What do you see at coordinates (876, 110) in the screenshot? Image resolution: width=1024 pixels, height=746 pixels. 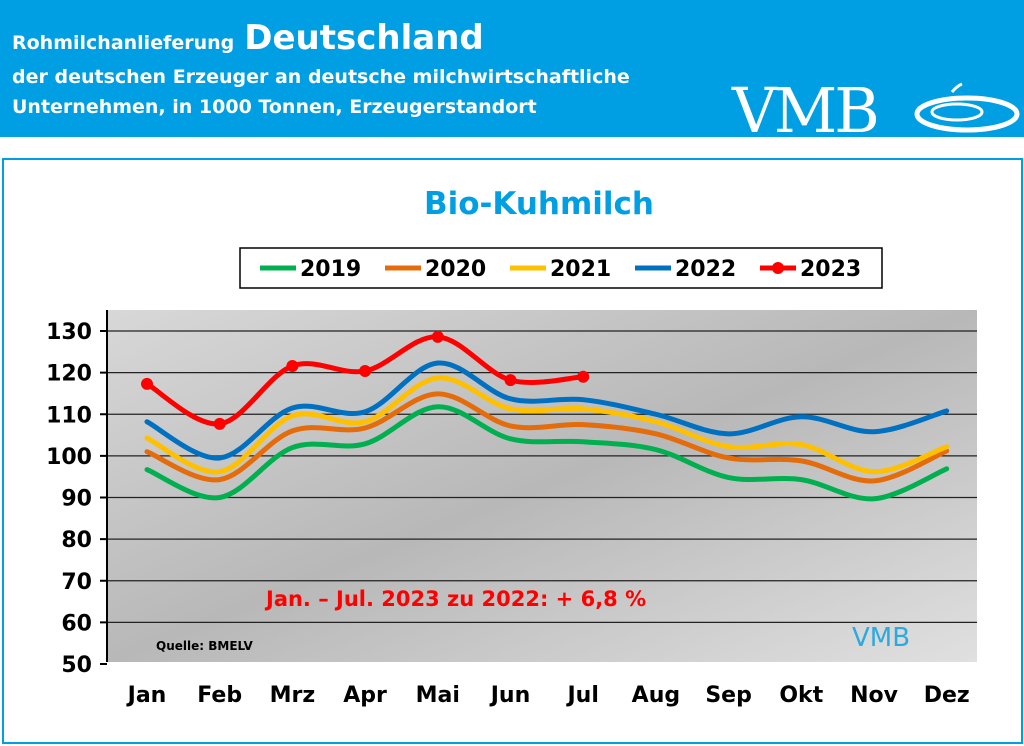 I see `vmb-logo: VMB` at bounding box center [876, 110].